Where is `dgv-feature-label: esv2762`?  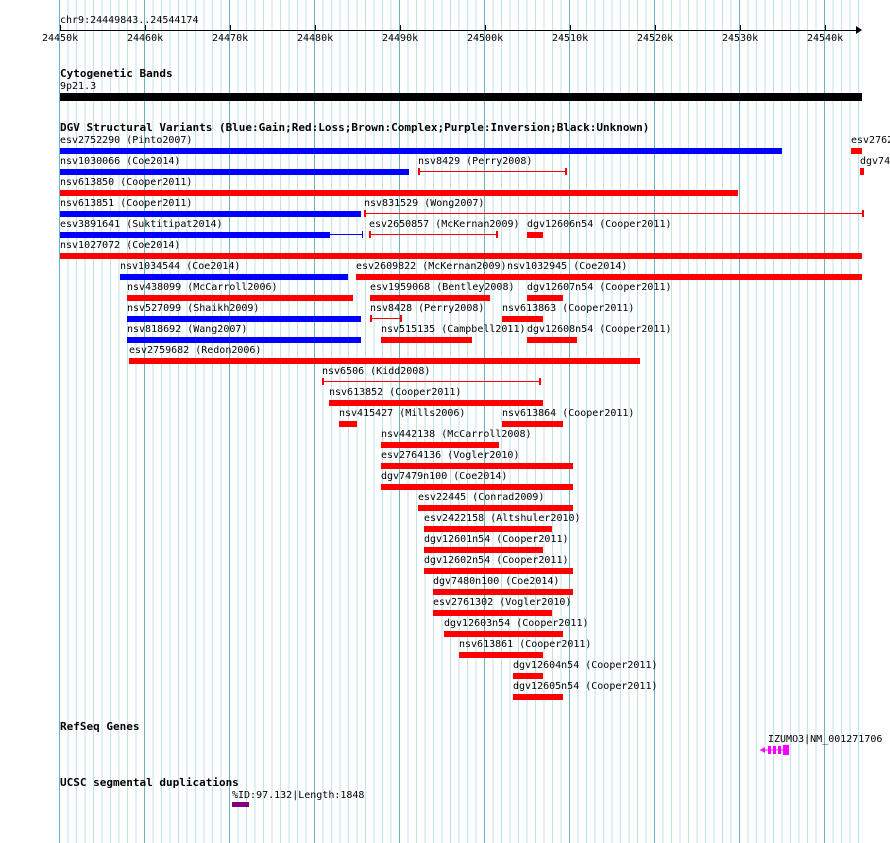
dgv-feature-label: esv2762 is located at coordinates (870, 140).